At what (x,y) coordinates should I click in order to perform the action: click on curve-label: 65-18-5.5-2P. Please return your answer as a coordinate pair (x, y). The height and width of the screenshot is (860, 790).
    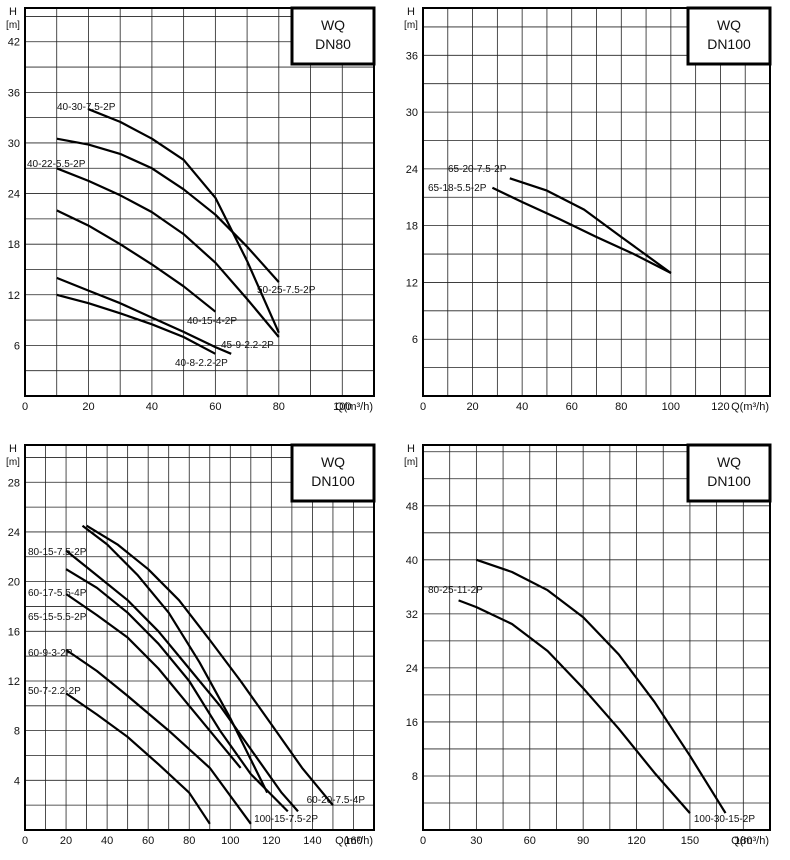
    Looking at the image, I should click on (457, 188).